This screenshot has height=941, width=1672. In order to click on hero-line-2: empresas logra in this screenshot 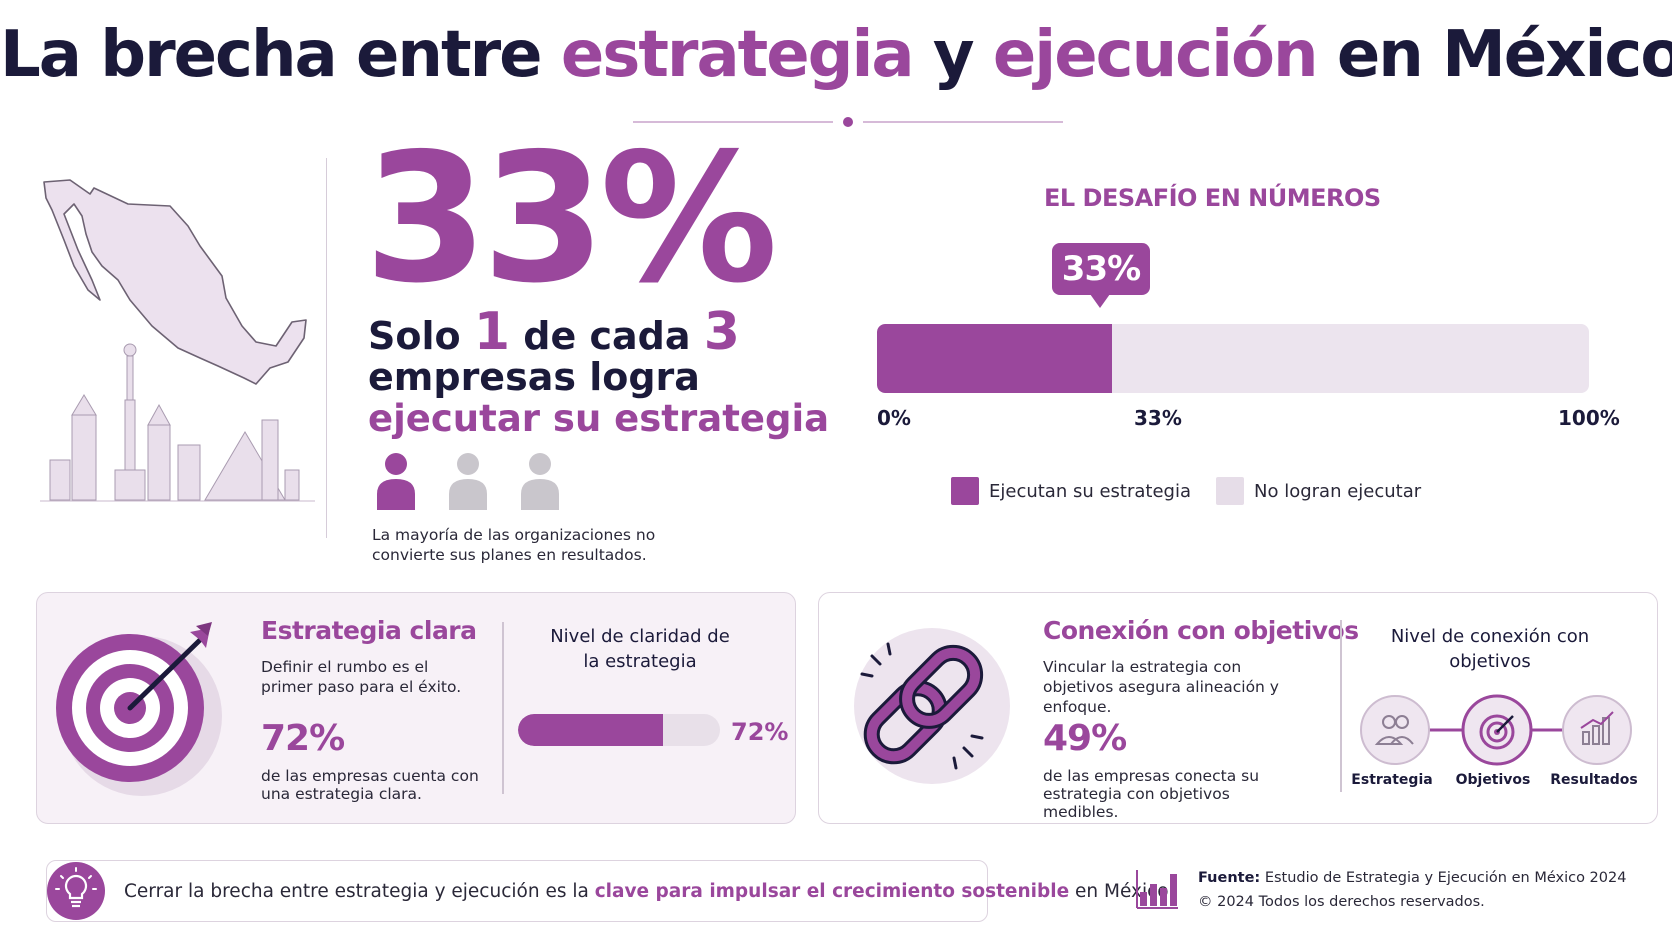, I will do `click(534, 377)`.